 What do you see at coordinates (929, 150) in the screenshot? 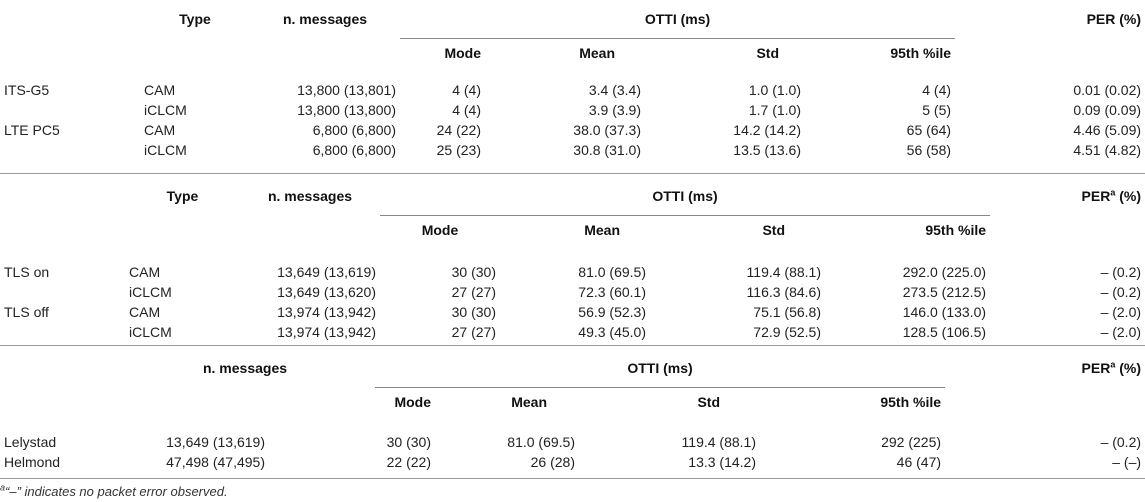
I see `row-p95: 56 (58)` at bounding box center [929, 150].